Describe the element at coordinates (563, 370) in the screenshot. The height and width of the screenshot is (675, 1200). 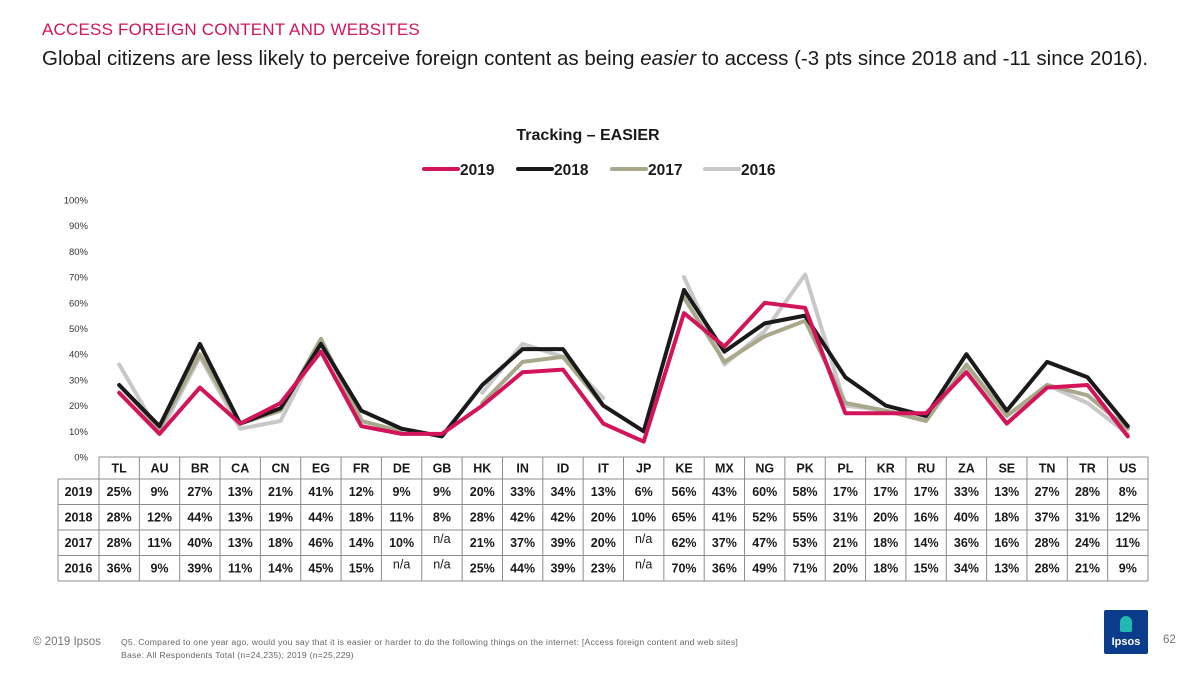
I see `data-point-2019-ID` at that location.